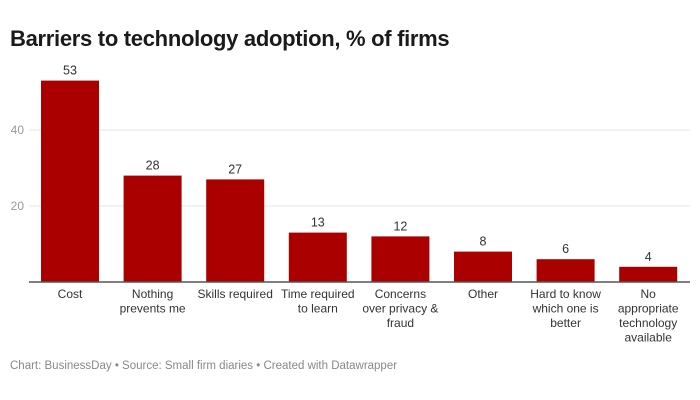 Image resolution: width=700 pixels, height=400 pixels. I want to click on y-tick-label: 40, so click(18, 130).